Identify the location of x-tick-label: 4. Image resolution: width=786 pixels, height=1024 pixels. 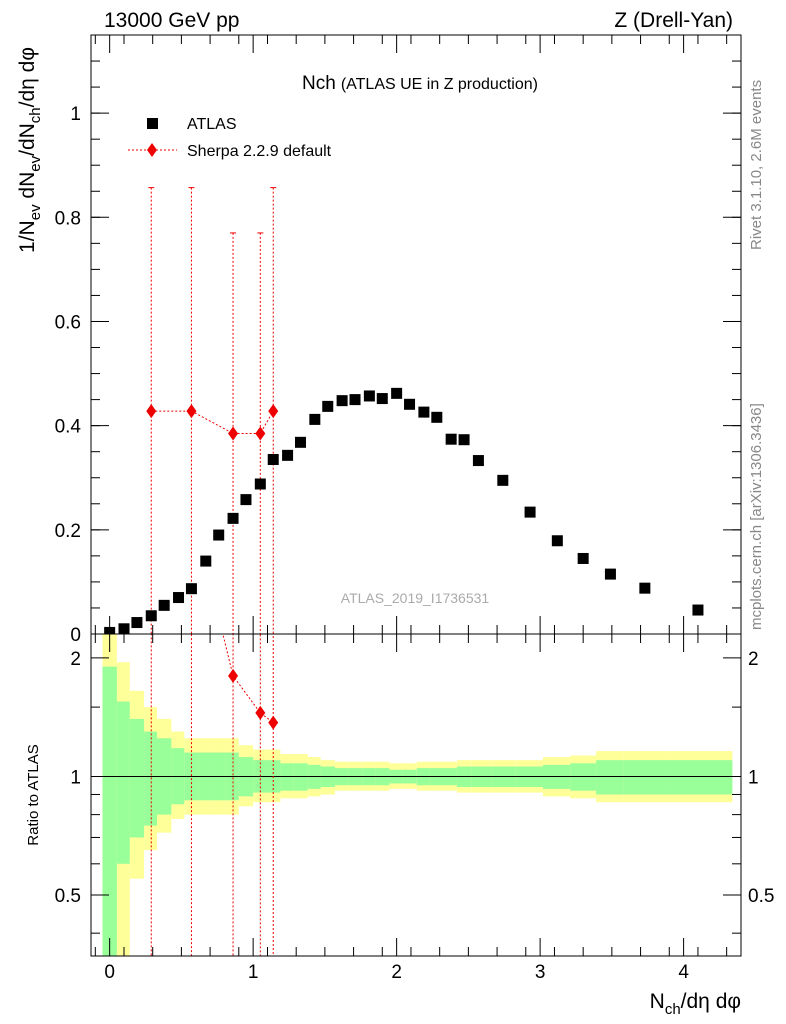
(683, 972).